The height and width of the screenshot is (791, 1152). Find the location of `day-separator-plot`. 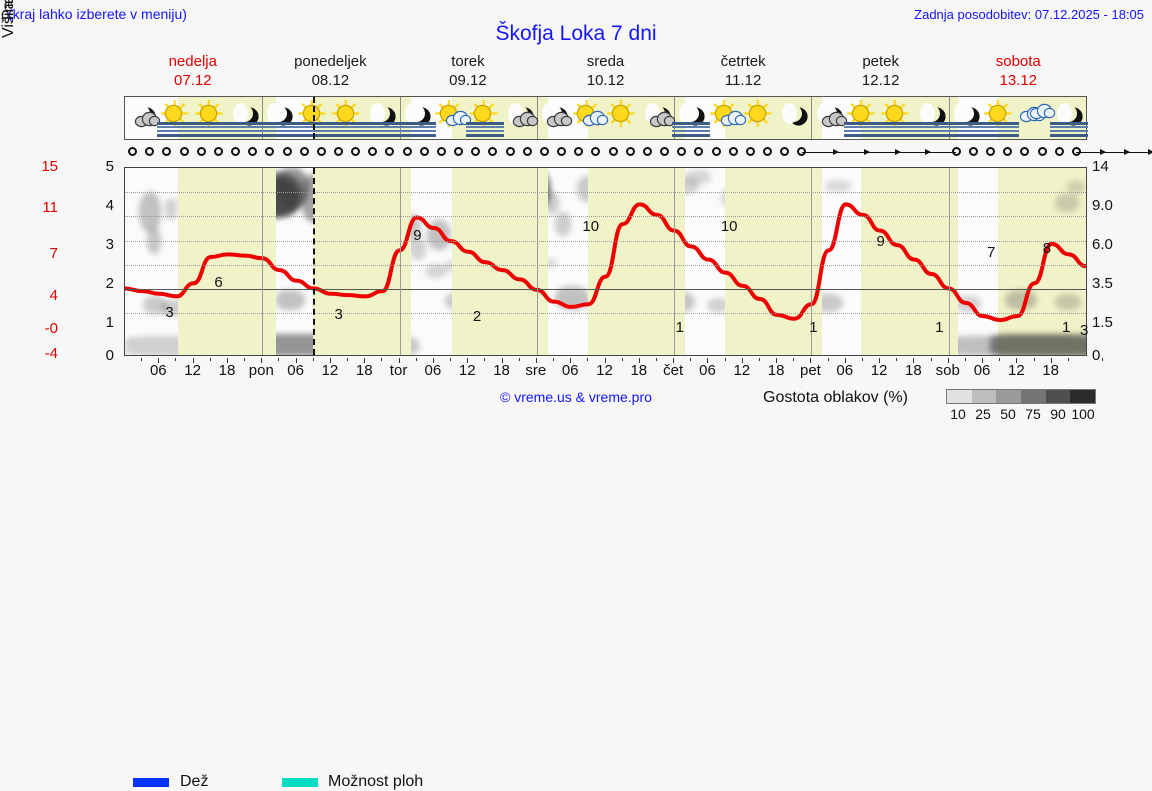

day-separator-plot is located at coordinates (537, 261).